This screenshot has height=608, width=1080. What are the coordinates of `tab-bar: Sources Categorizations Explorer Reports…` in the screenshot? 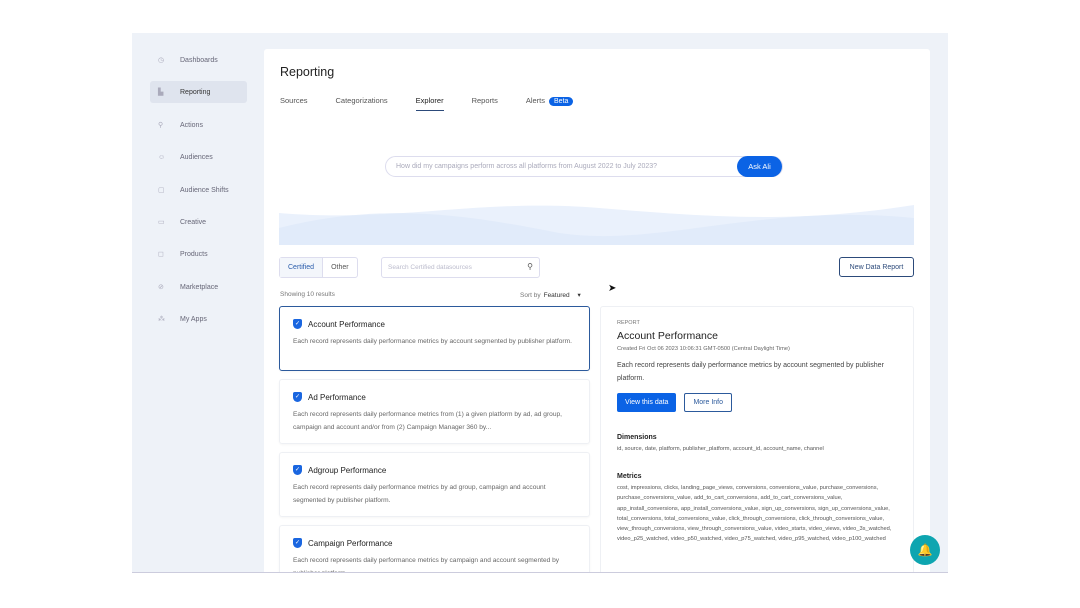 It's located at (440, 103).